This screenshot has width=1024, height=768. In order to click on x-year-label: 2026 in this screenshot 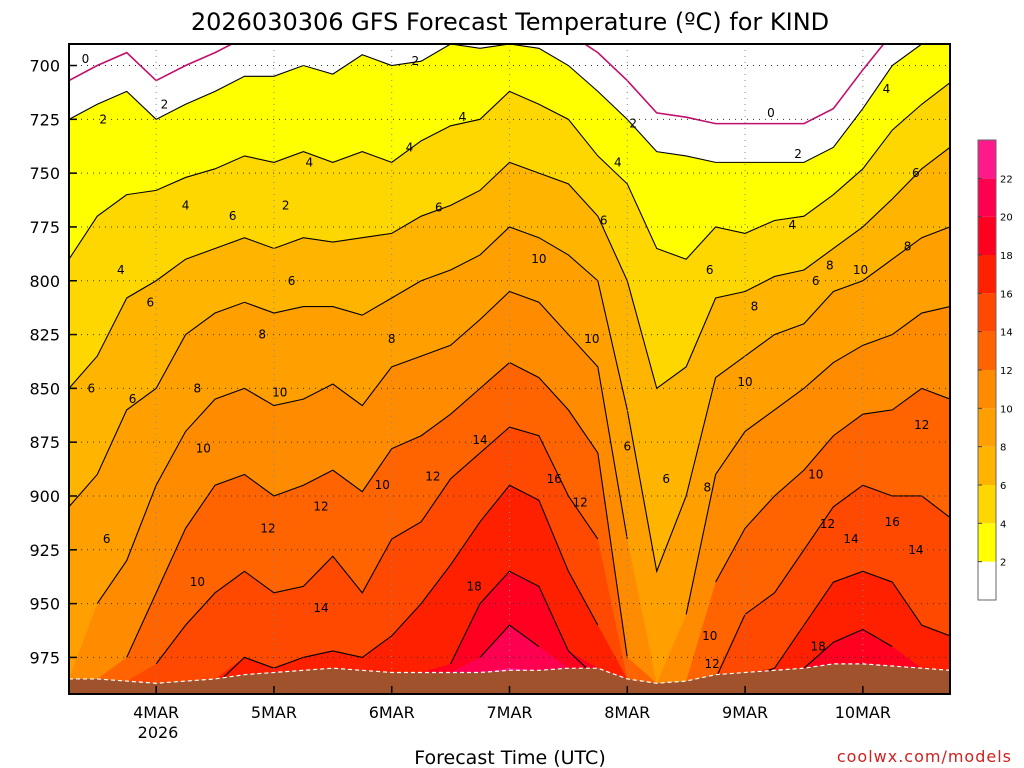, I will do `click(158, 732)`.